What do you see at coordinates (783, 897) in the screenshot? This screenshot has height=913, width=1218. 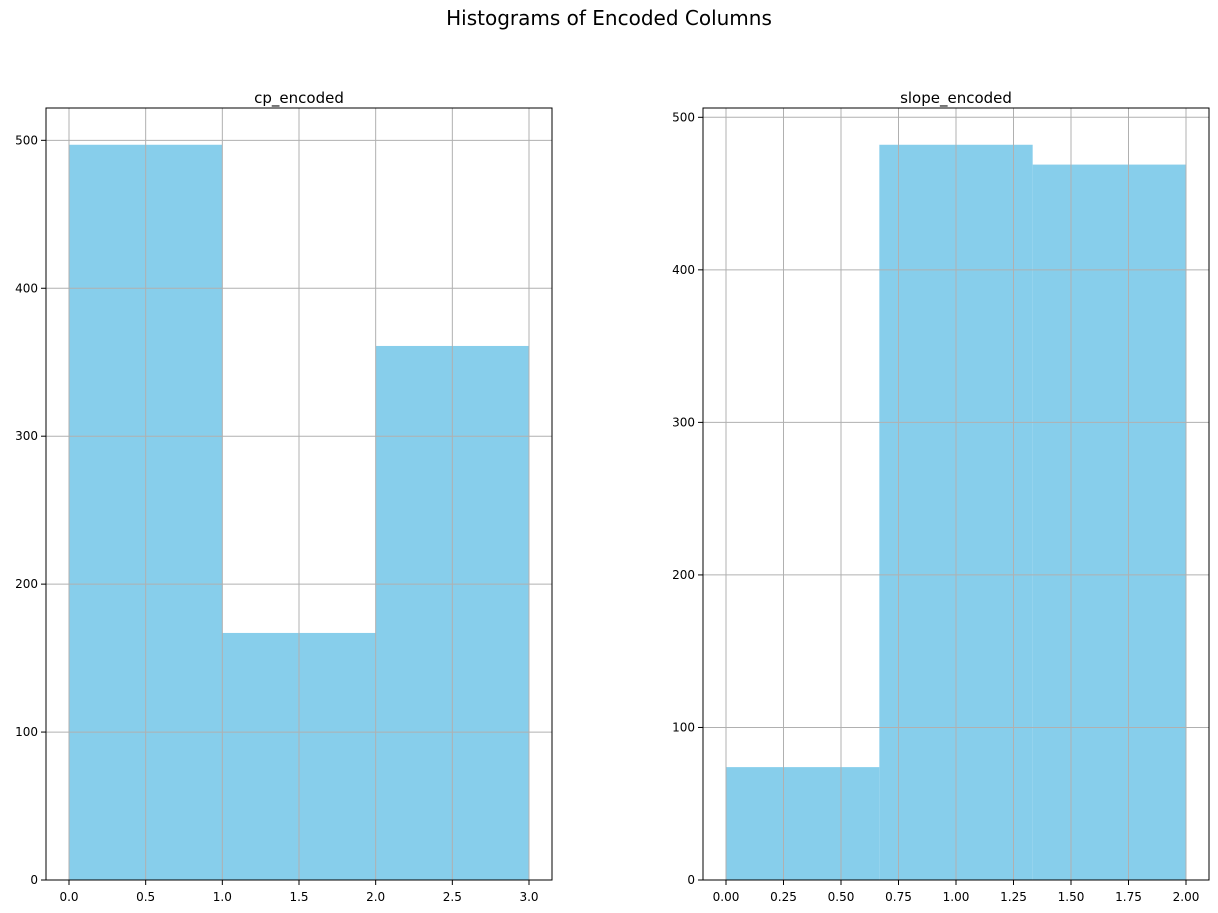 I see `slope-encoded-x-tick-label-1: 0.25` at bounding box center [783, 897].